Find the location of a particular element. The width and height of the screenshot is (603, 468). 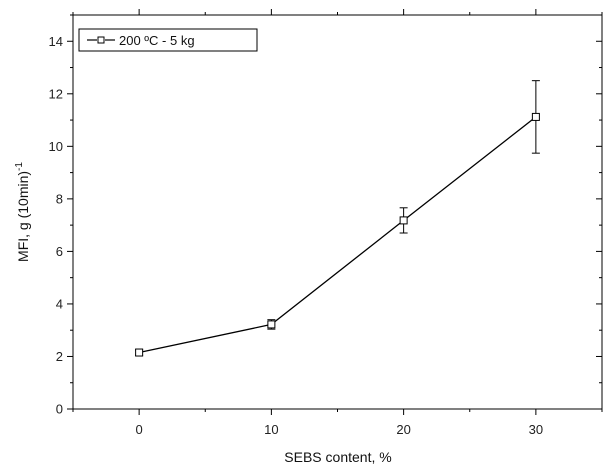

y-axis-label: MFI, g (10min)-1 is located at coordinates (22, 212).